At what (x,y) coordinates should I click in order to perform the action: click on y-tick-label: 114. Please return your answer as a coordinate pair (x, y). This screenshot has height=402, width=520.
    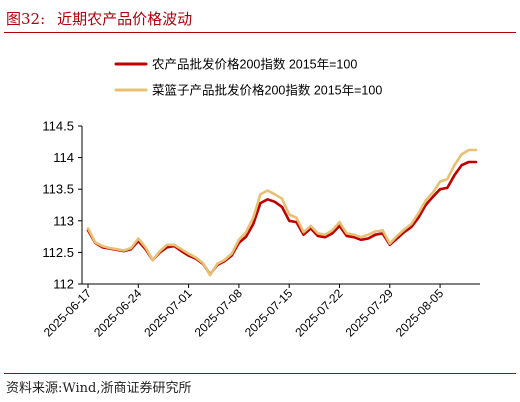
    Looking at the image, I should click on (63, 157).